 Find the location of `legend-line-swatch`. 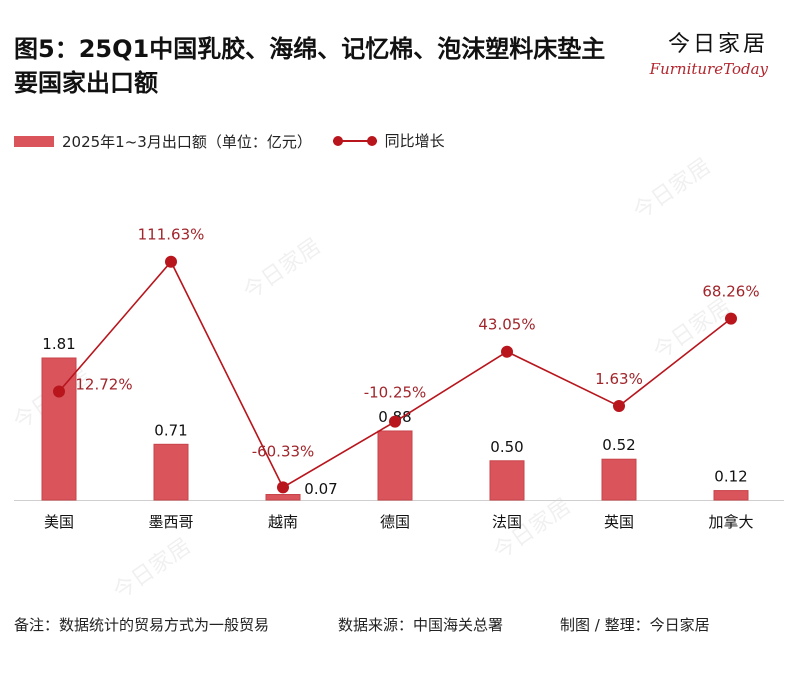

legend-line-swatch is located at coordinates (354, 141).